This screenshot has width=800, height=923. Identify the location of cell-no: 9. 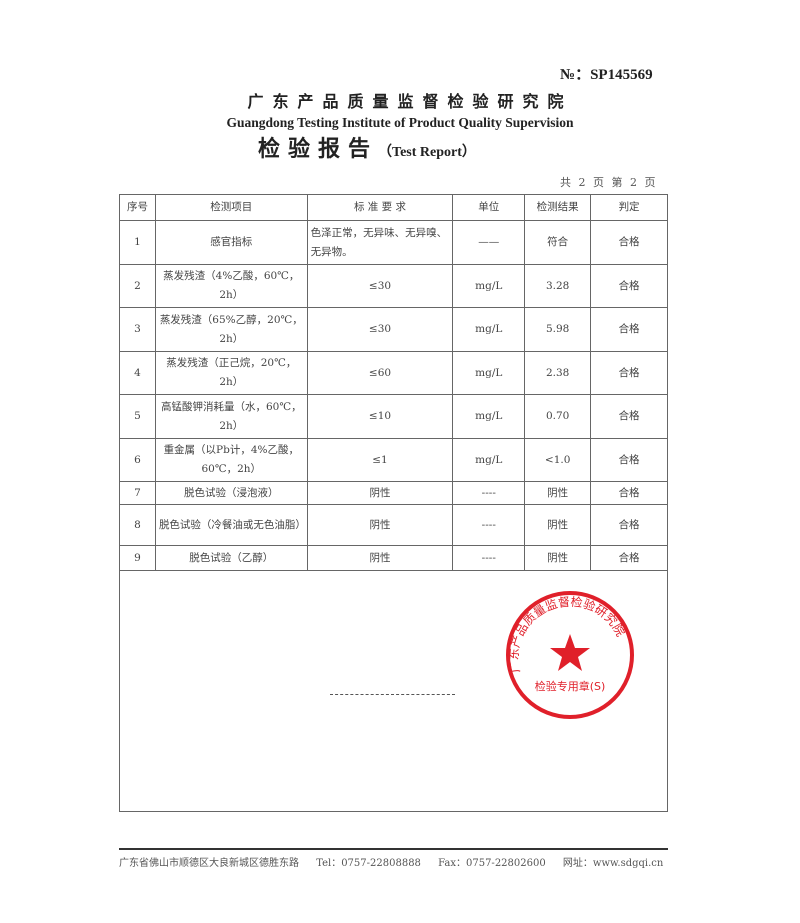
(137, 558).